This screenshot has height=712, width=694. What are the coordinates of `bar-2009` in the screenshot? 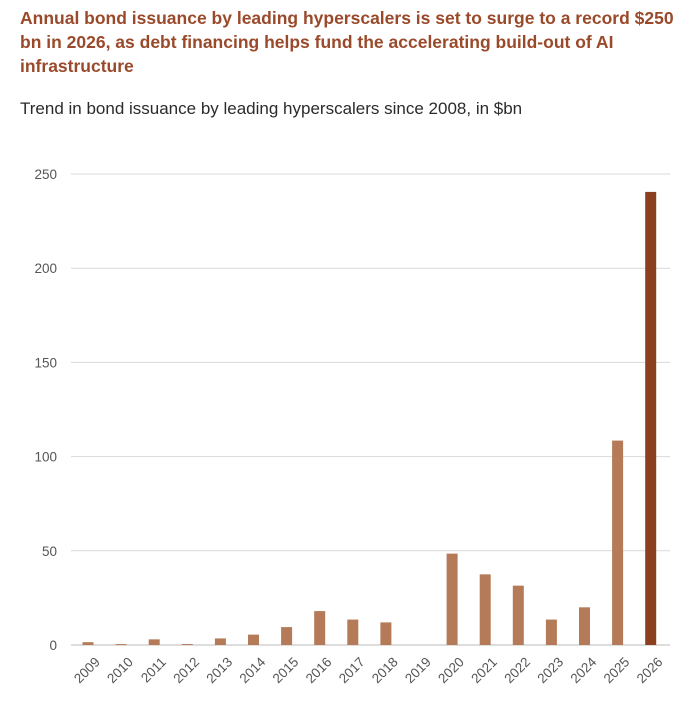 It's located at (88, 643).